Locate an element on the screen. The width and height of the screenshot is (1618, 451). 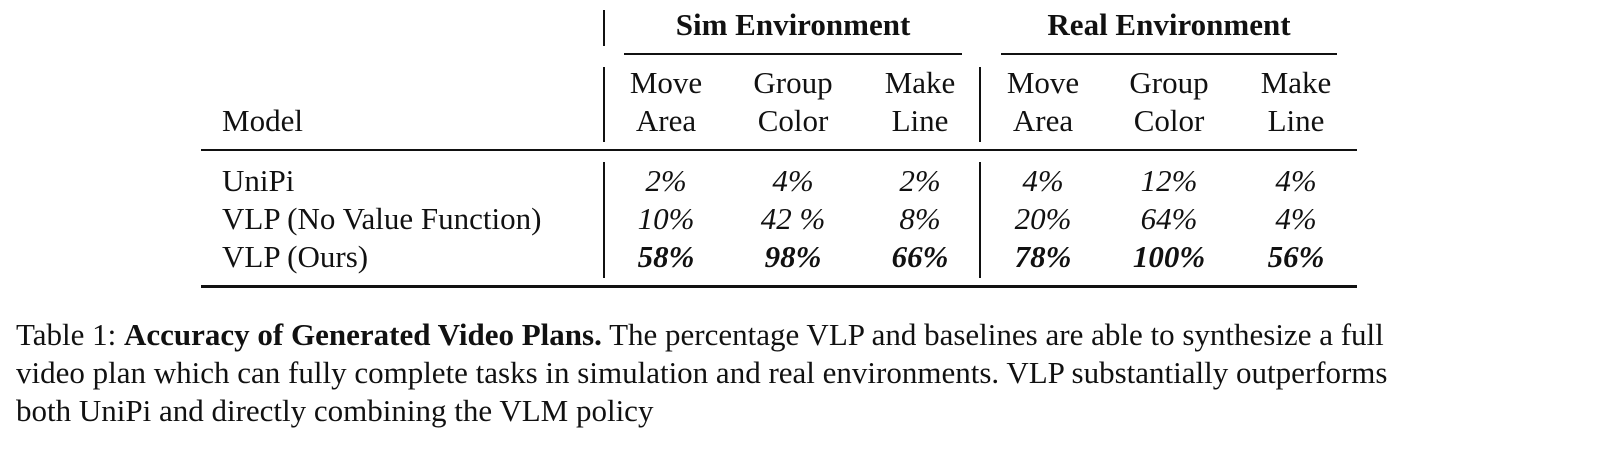
cell-vlp-ours-sim-line: 66% is located at coordinates (920, 256).